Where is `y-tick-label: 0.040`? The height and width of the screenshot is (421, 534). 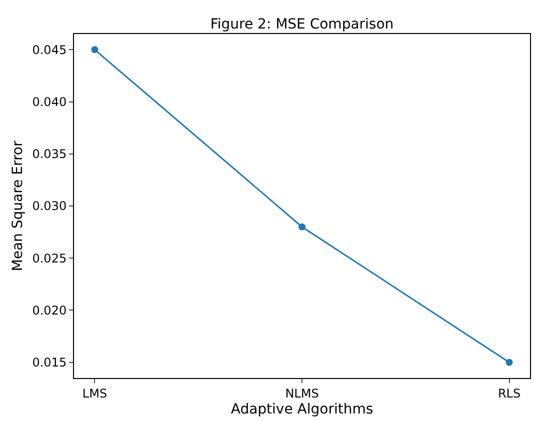 y-tick-label: 0.040 is located at coordinates (49, 101).